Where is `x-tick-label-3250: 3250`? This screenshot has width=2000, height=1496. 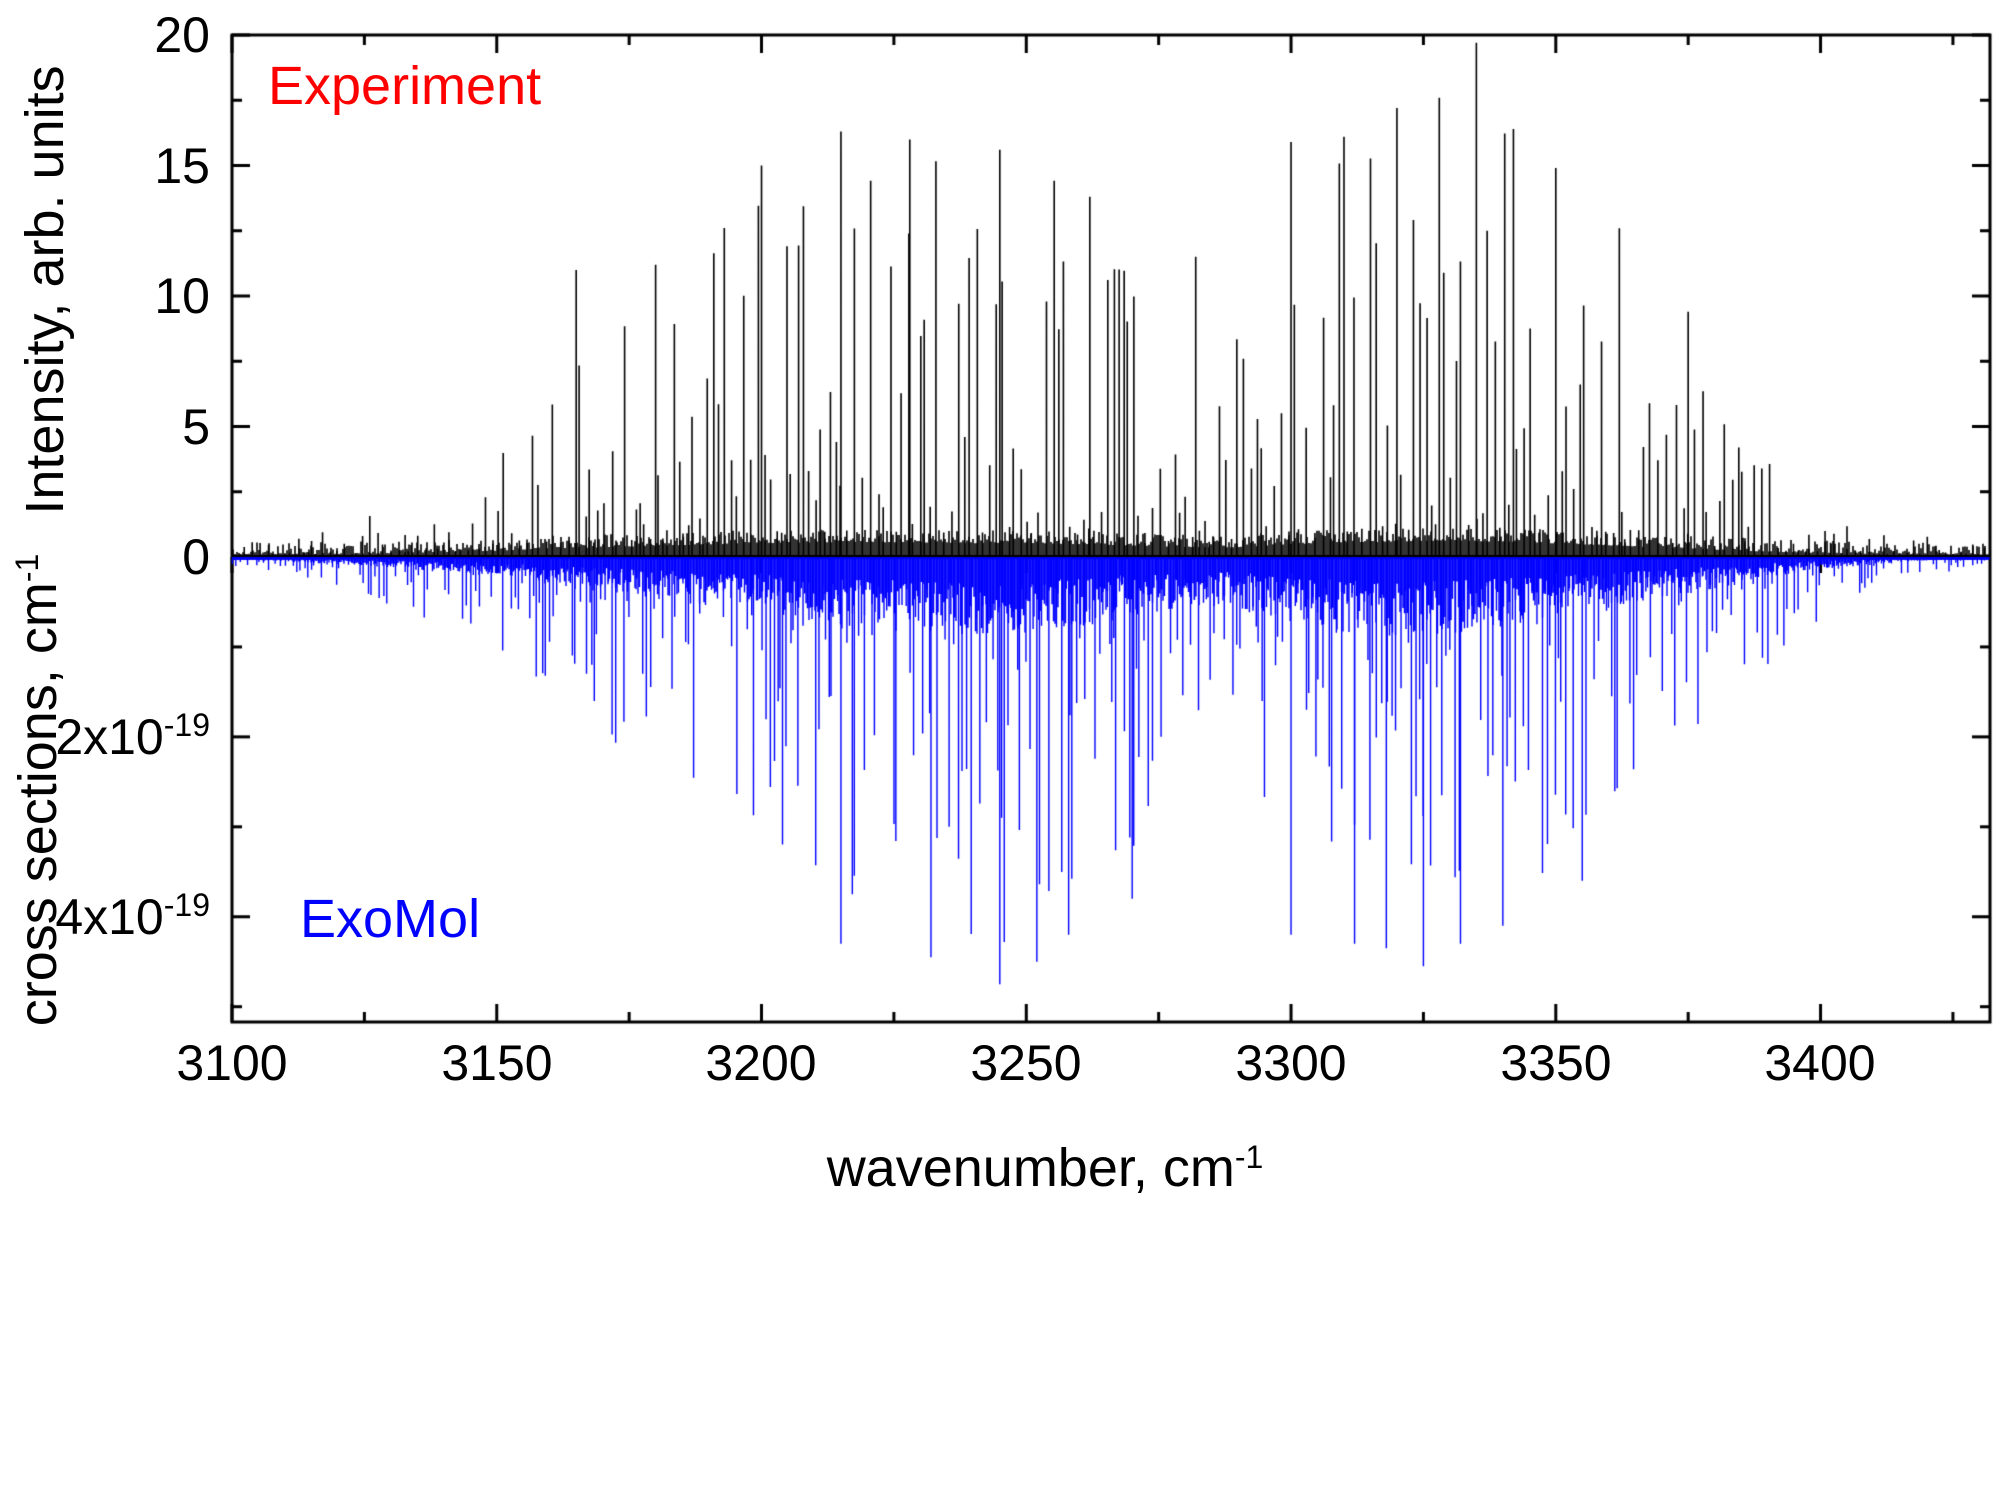 x-tick-label-3250: 3250 is located at coordinates (1026, 1063).